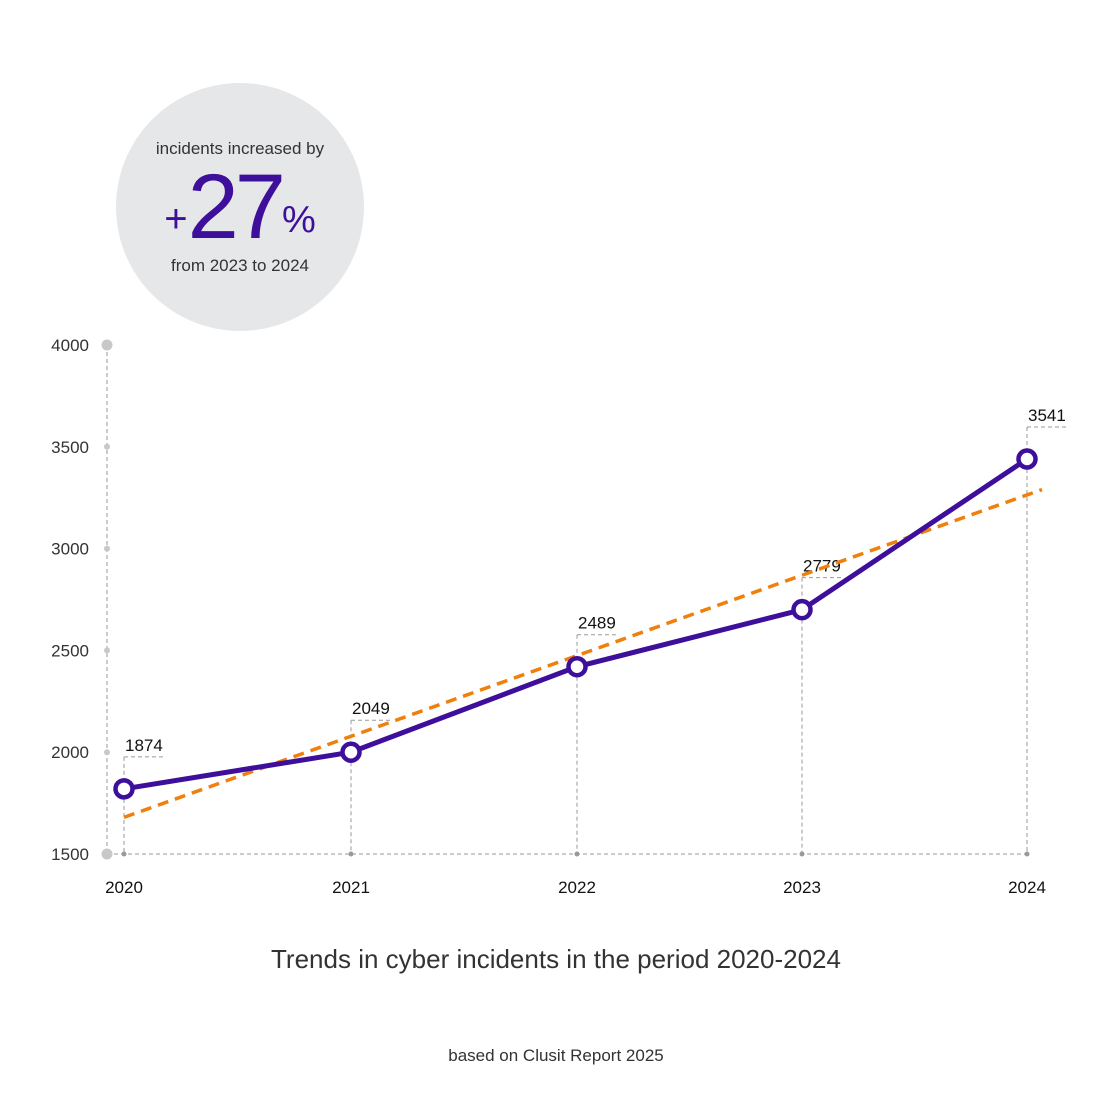 This screenshot has width=1112, height=1112. Describe the element at coordinates (298, 220) in the screenshot. I see `badge-percent-sign: %` at that location.